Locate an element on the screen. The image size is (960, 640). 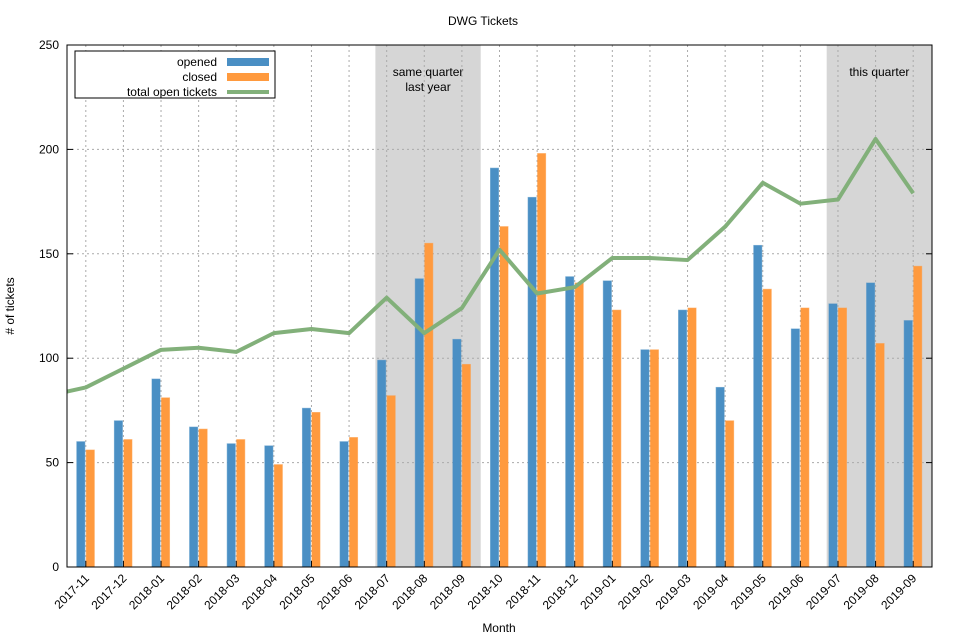
chart-title: DWG Tickets is located at coordinates (483, 21).